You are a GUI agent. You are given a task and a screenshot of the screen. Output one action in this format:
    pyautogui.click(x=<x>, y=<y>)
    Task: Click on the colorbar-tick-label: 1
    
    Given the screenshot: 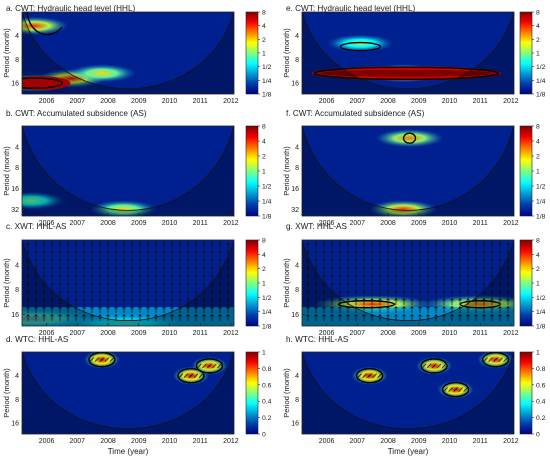 What is the action you would take?
    pyautogui.click(x=538, y=54)
    